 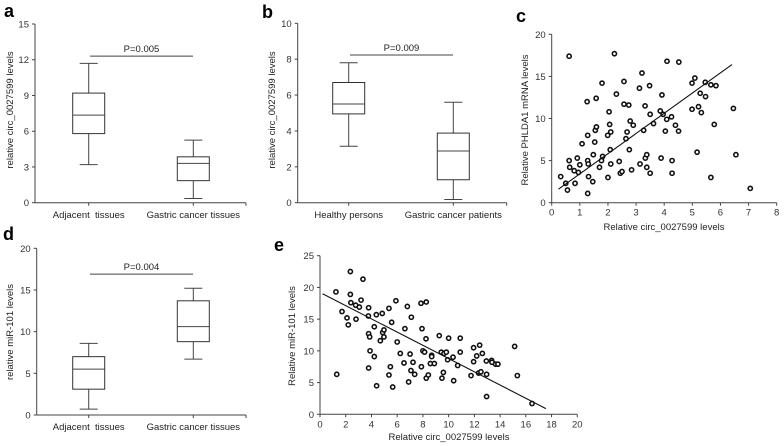 What do you see at coordinates (194, 215) in the screenshot?
I see `category-label-a-1: Gastric cancer tissues` at bounding box center [194, 215].